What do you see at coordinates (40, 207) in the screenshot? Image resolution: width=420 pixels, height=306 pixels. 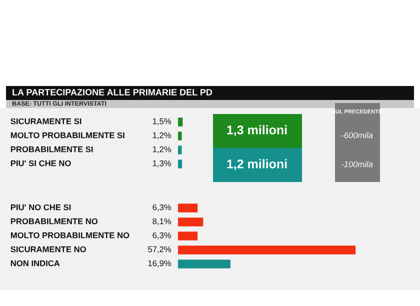 I see `y-tick-label: PIU' NO CHE SI` at bounding box center [40, 207].